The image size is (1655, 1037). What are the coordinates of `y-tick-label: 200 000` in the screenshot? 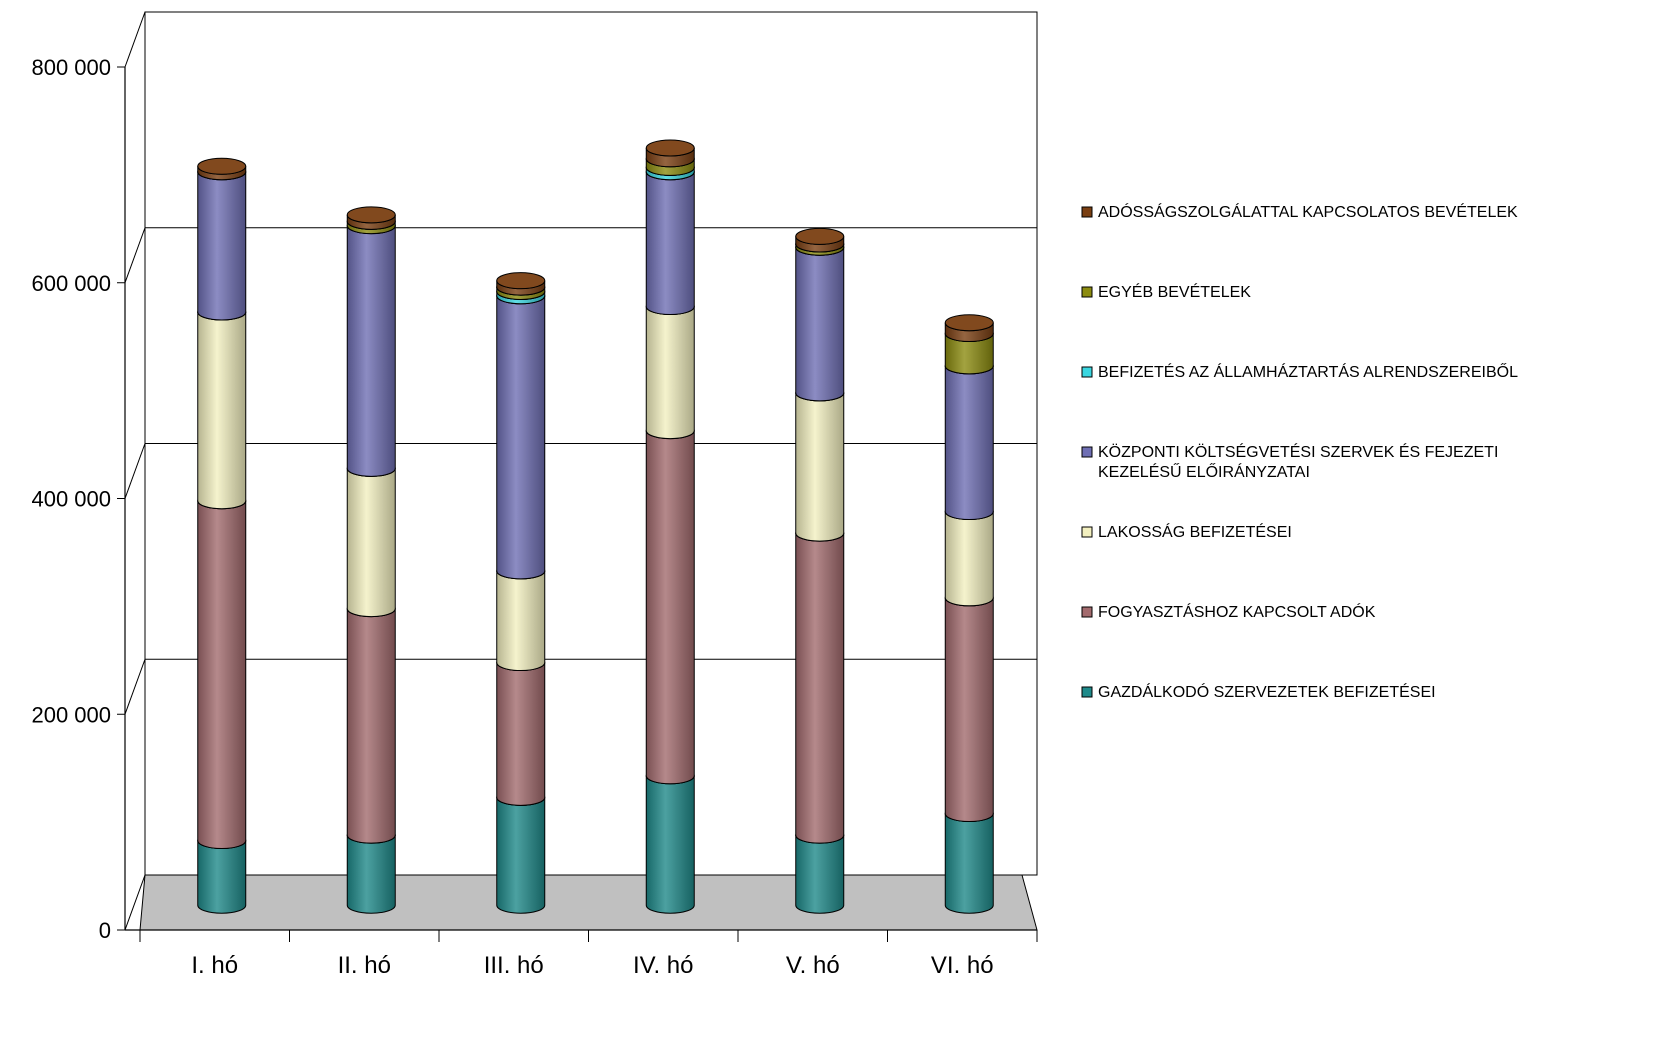 It's located at (71, 714).